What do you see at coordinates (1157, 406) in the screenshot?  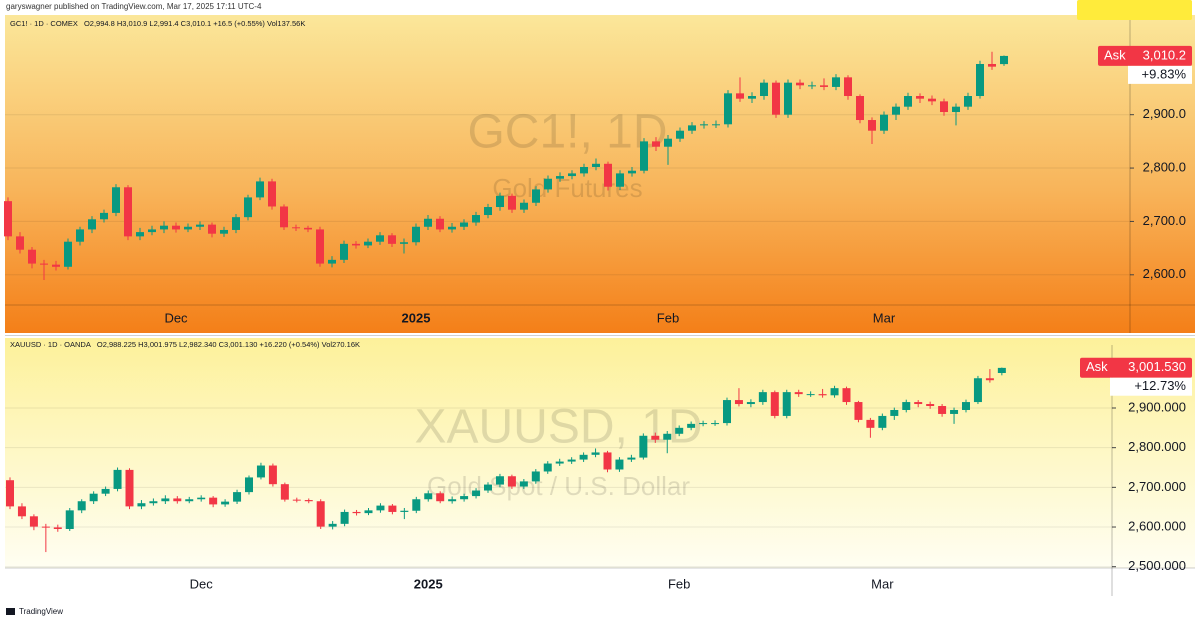 I see `y-tick-label: 2,900.000` at bounding box center [1157, 406].